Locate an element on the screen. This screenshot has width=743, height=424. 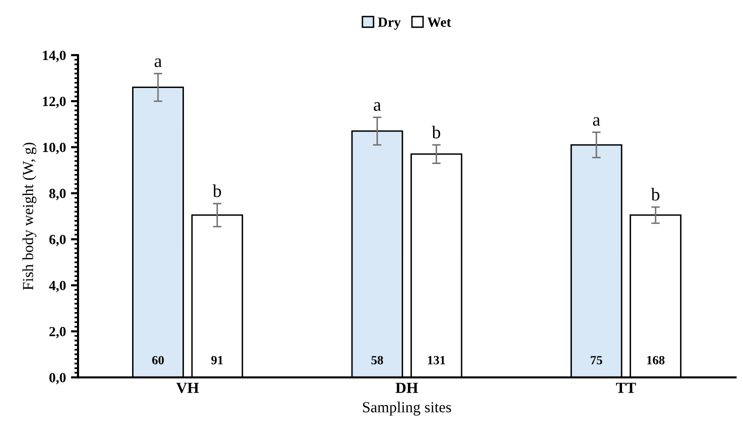
y-tick-label: 4,0 is located at coordinates (57, 286).